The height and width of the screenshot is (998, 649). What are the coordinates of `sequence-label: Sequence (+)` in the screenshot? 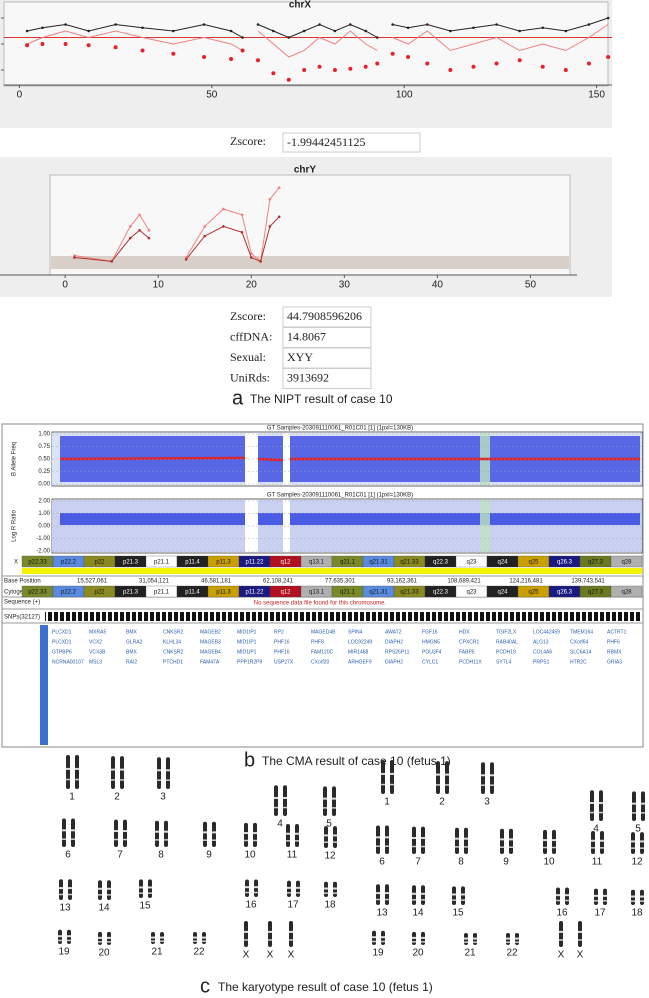 It's located at (22, 603).